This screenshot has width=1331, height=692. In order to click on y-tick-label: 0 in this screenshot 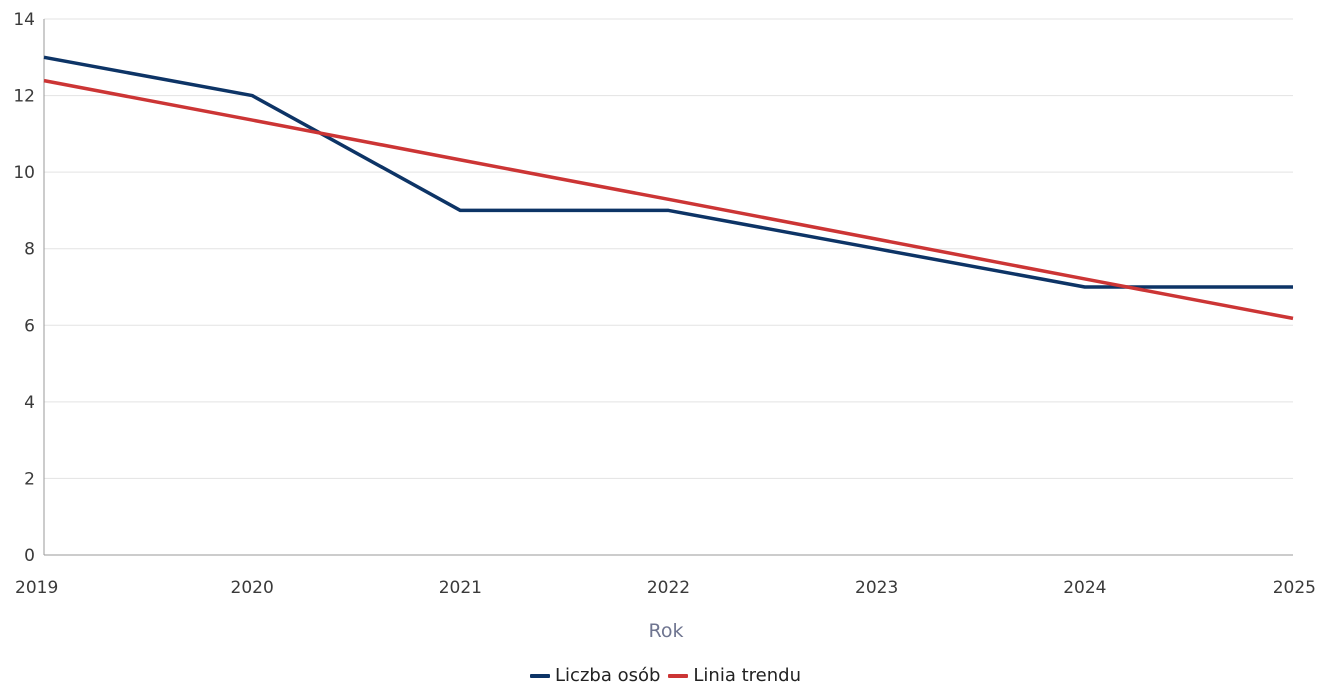, I will do `click(29, 556)`.